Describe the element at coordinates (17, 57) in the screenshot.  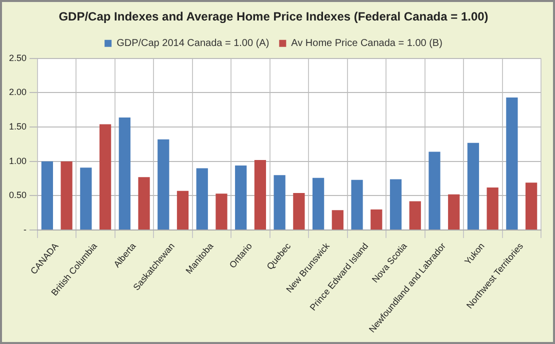
I see `y-tick-label: 2.50` at that location.